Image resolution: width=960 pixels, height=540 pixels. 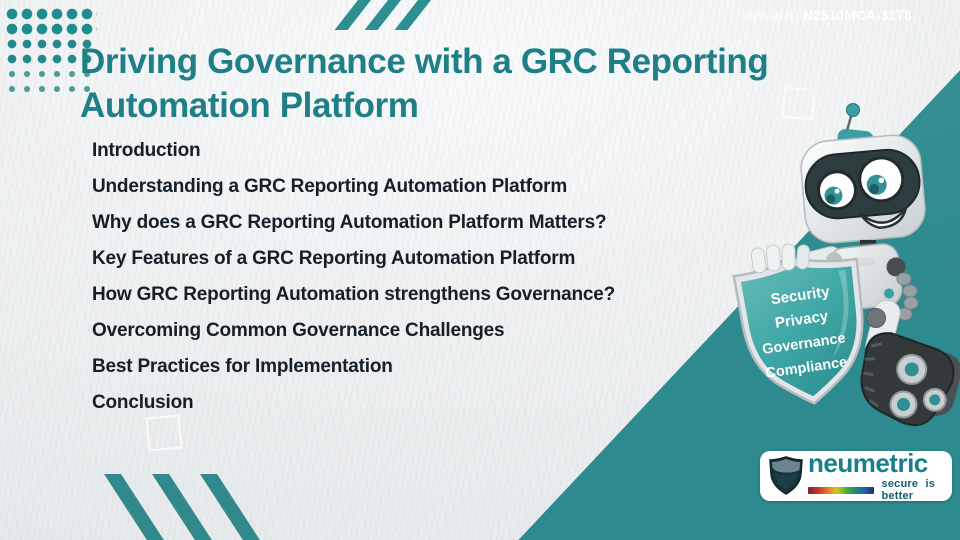 What do you see at coordinates (298, 330) in the screenshot?
I see `agenda-item: Overcoming Common Governance Challenges` at bounding box center [298, 330].